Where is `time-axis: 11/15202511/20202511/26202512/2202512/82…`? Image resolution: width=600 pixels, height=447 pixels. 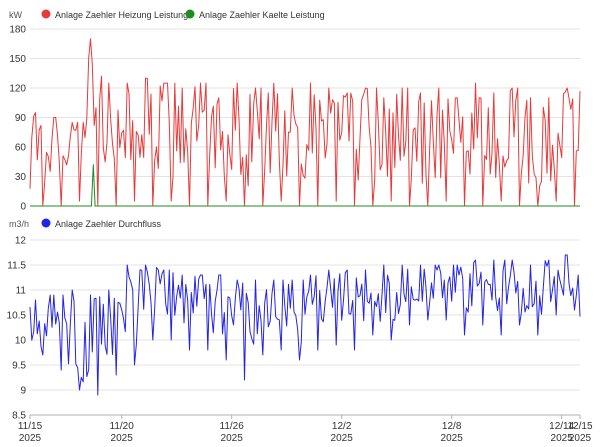
time-axis: 11/15202511/20202511/26202512/2202512/82… is located at coordinates (305, 429).